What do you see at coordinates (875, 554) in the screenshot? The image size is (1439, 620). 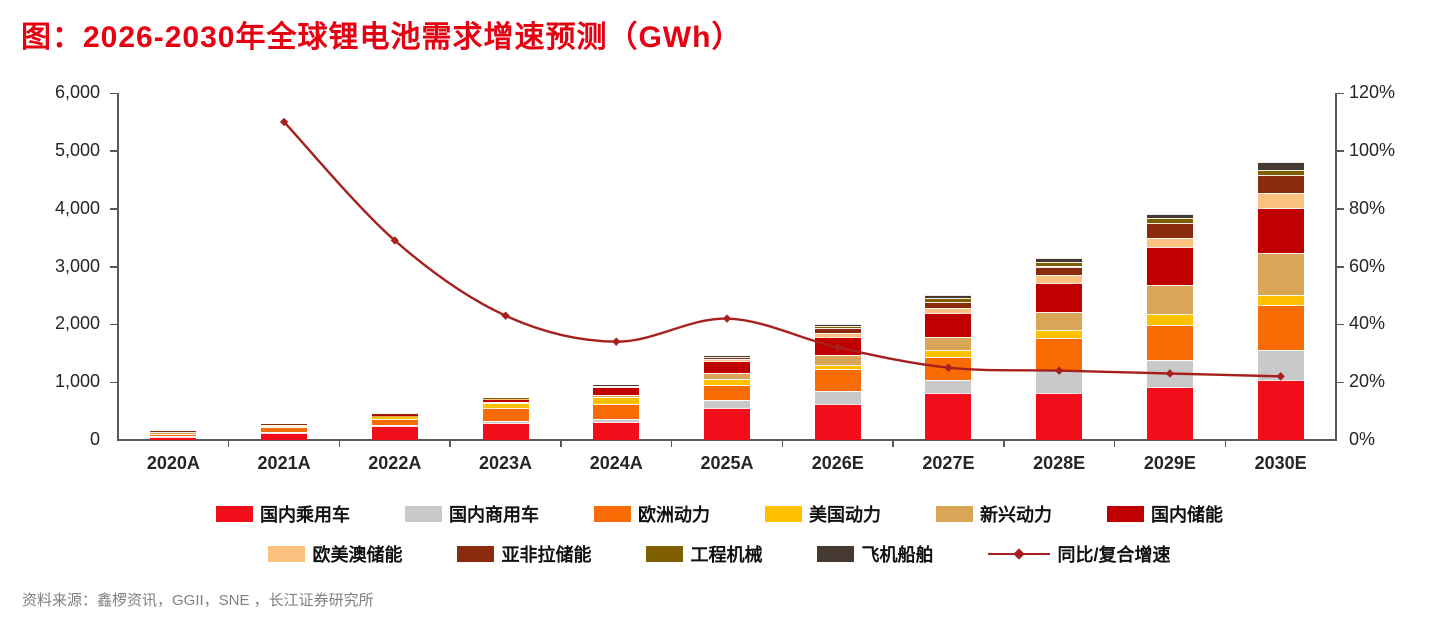 I see `legend-item-9: 飞机船舶` at bounding box center [875, 554].